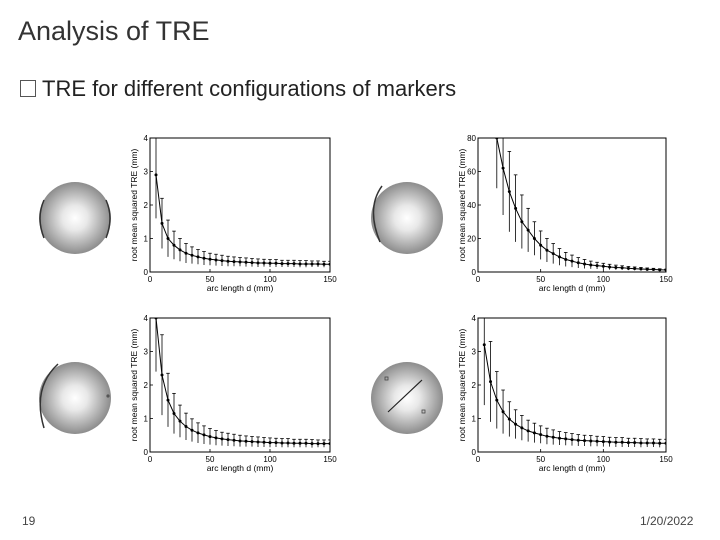 The width and height of the screenshot is (720, 540). I want to click on y-tick-label: 80, so click(471, 138).